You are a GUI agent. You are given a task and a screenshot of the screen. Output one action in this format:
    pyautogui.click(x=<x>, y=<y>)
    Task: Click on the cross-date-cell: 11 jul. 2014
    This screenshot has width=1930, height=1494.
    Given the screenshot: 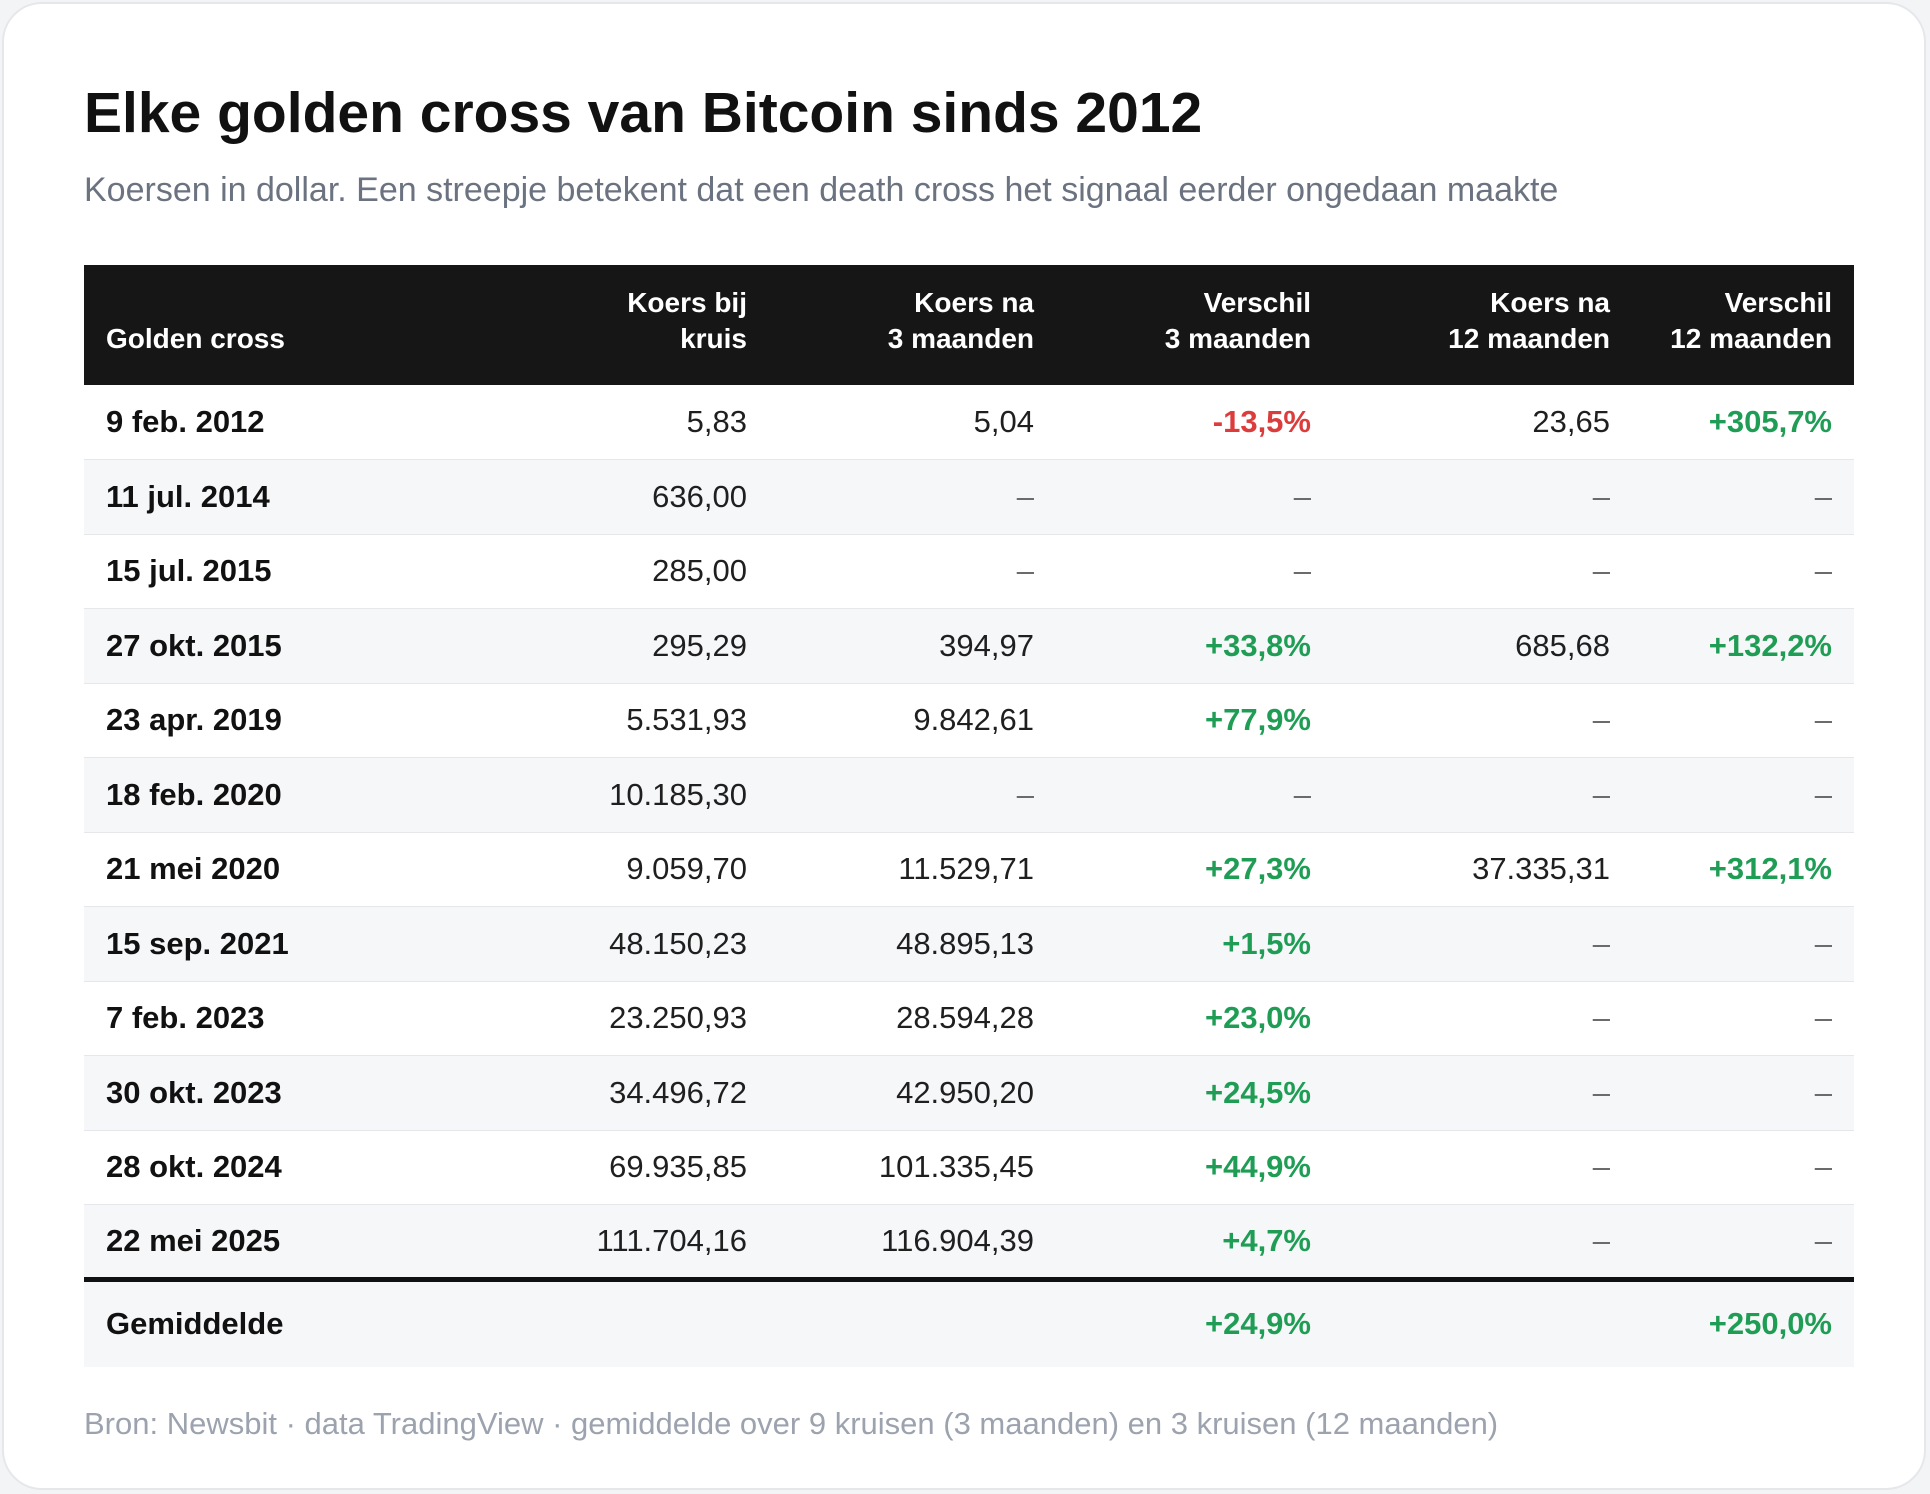 What is the action you would take?
    pyautogui.click(x=255, y=497)
    